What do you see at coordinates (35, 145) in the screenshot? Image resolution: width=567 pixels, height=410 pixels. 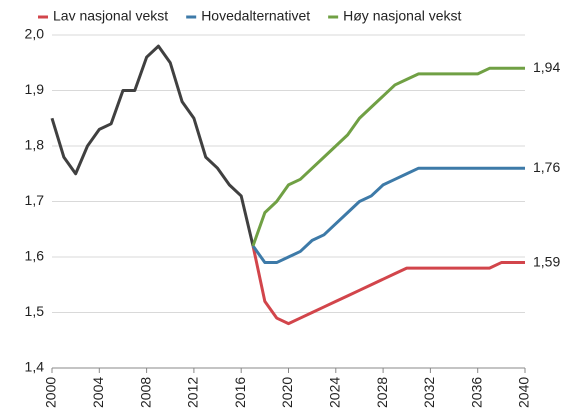 I see `y-tick-label: 1,8` at bounding box center [35, 145].